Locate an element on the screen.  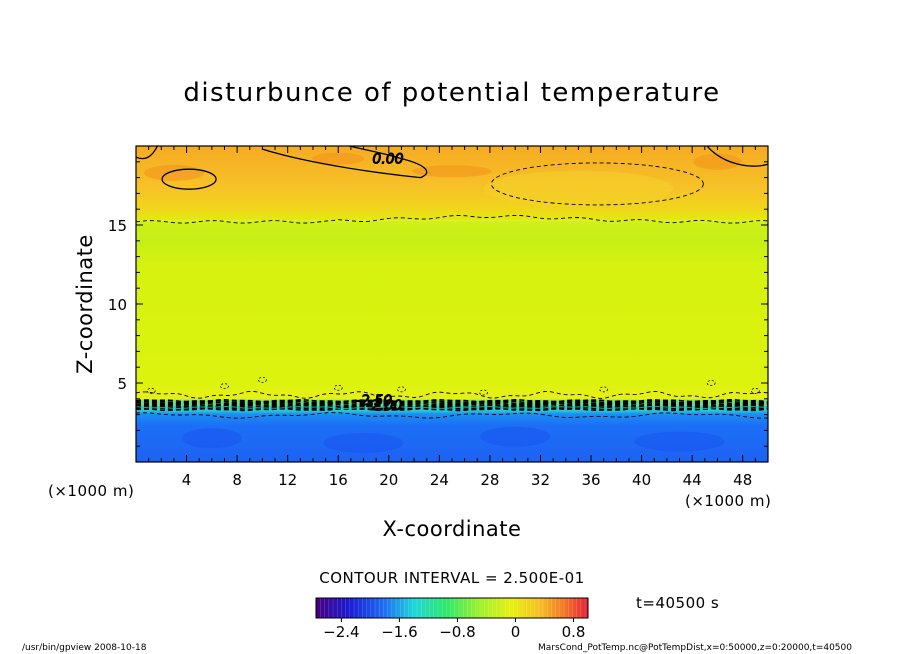
colorbar-tick-label: −0.8 is located at coordinates (457, 632).